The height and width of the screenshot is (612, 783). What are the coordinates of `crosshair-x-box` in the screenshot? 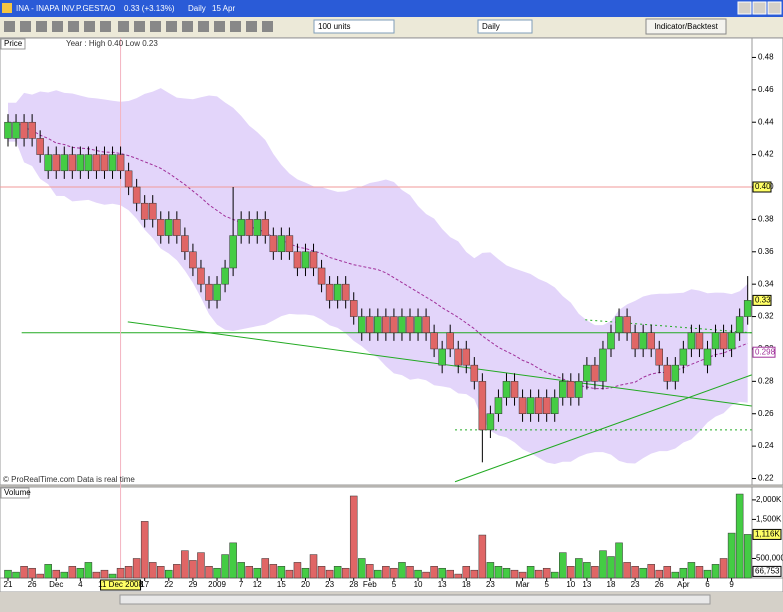 It's located at (121, 585).